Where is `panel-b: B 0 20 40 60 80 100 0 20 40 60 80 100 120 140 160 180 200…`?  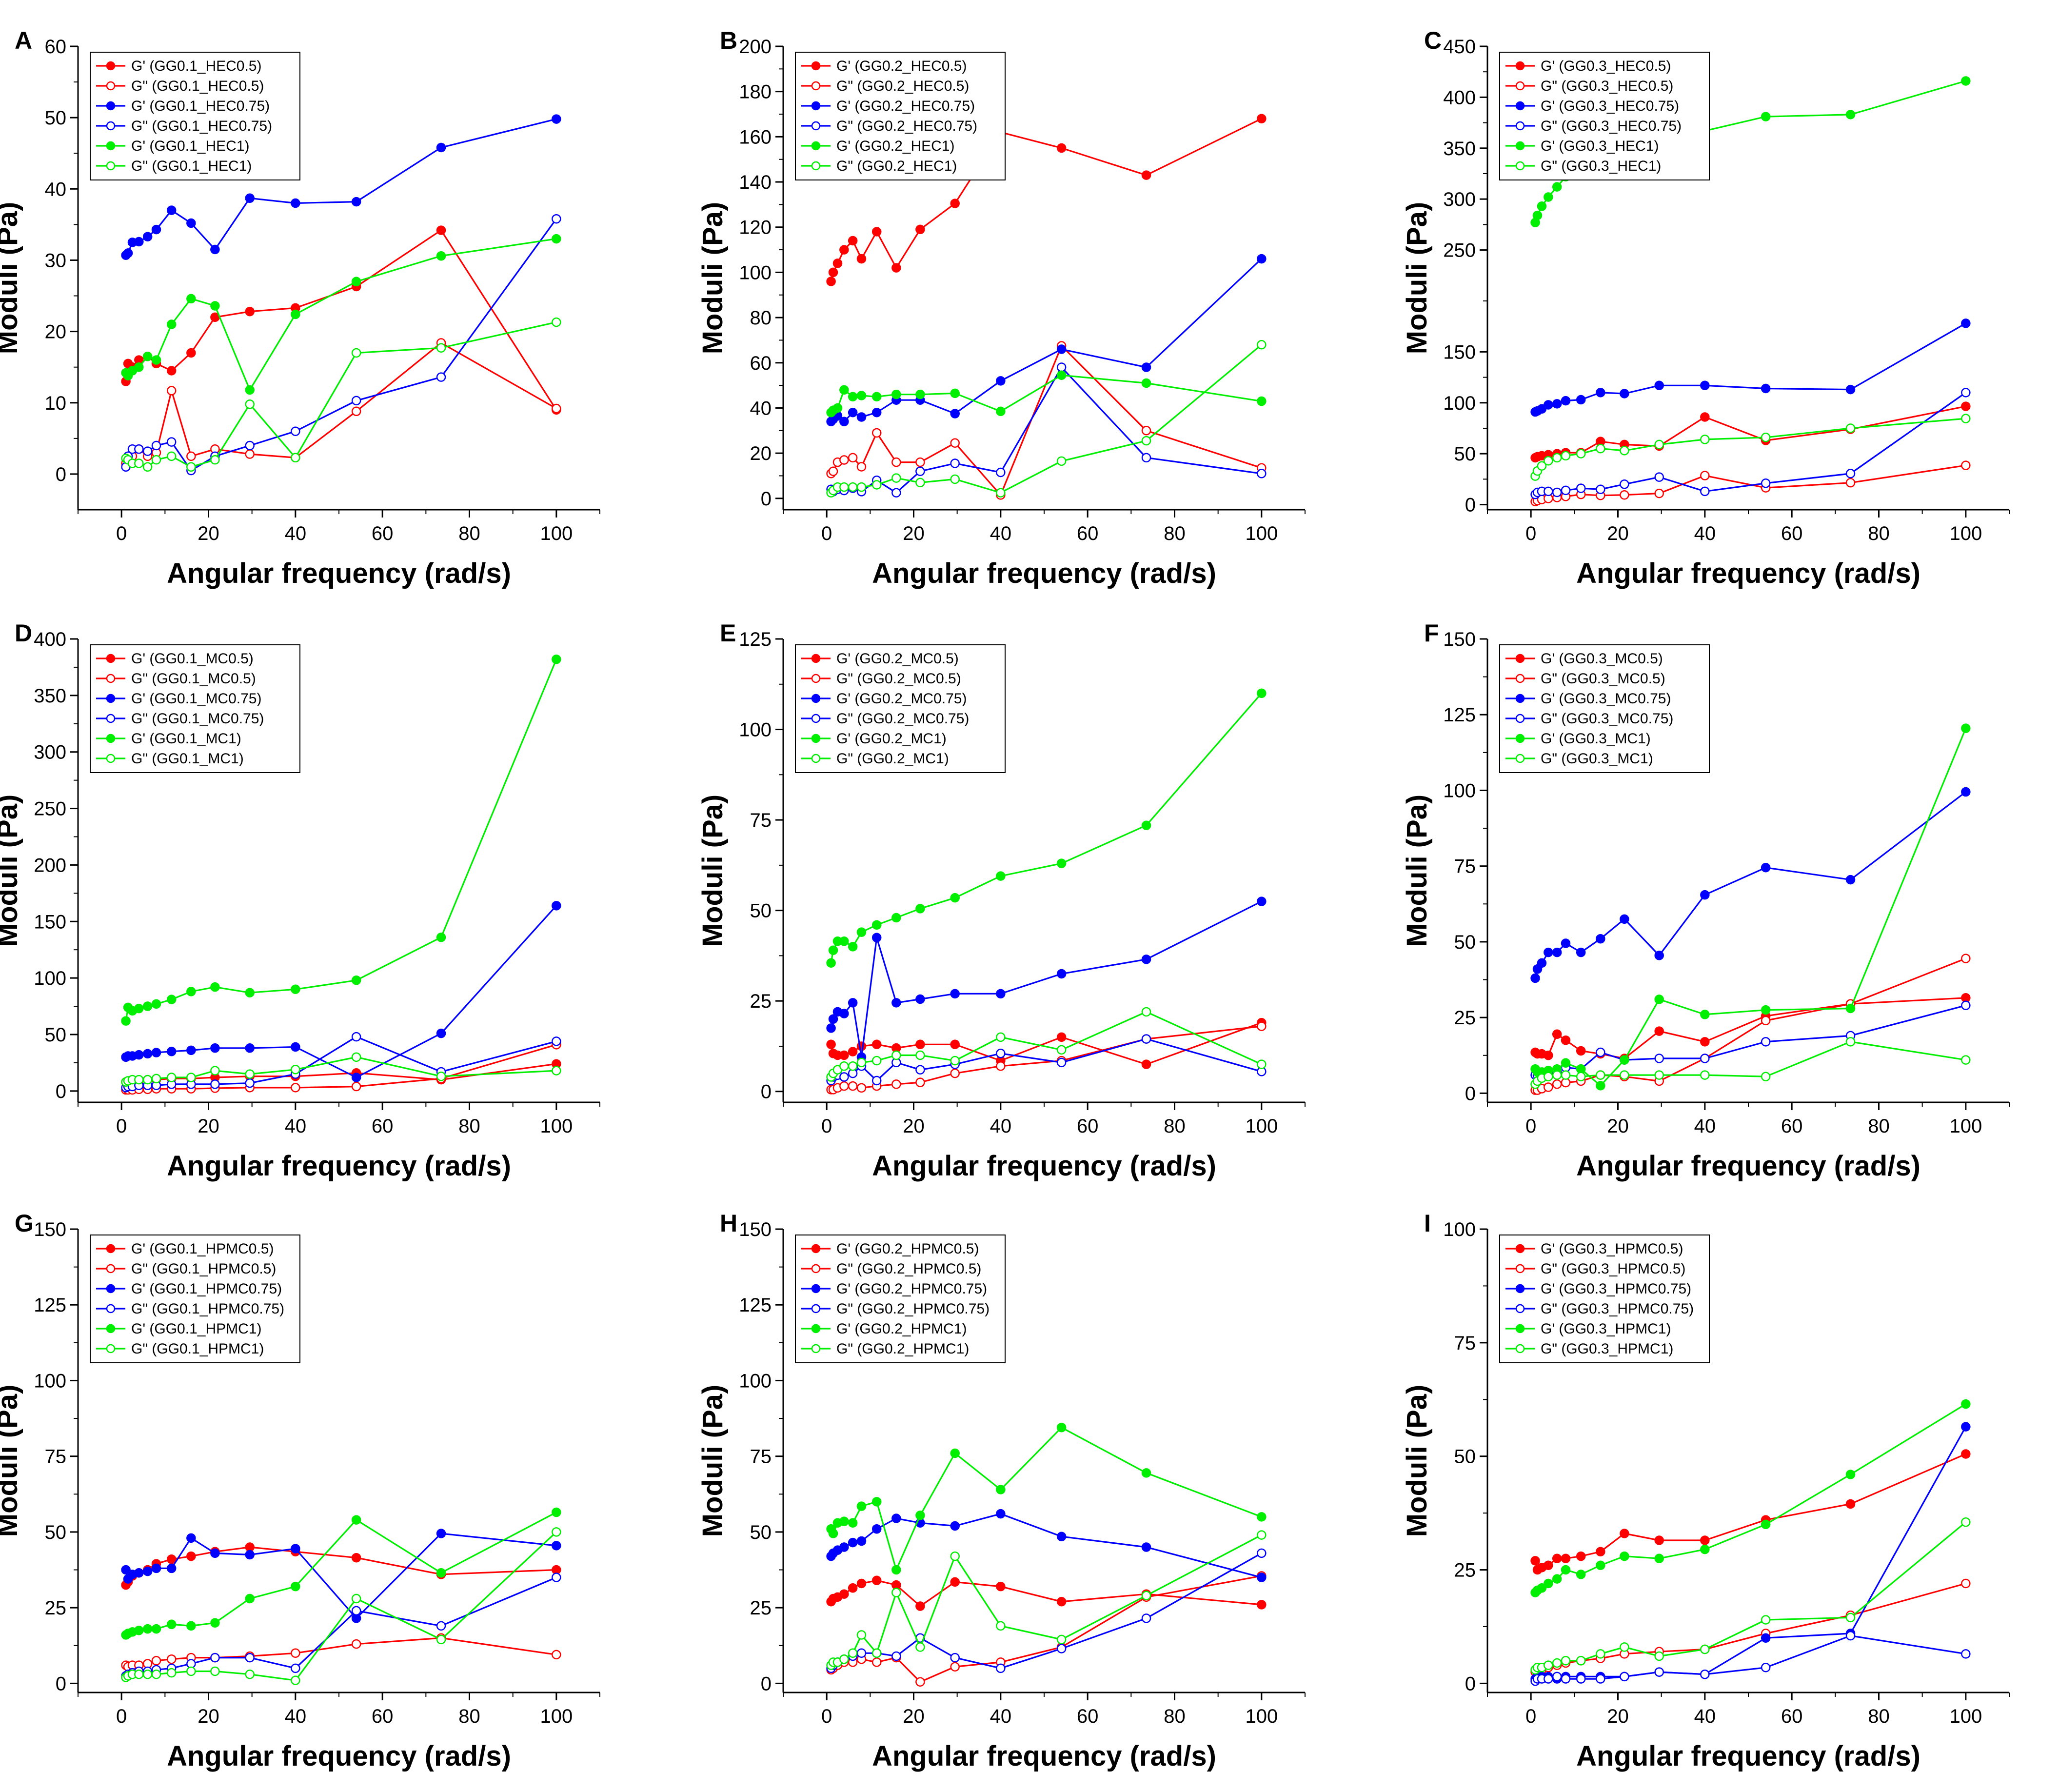
panel-b: B 0 20 40 60 80 100 0 20 40 60 80 100 120 140 160 180 200… is located at coordinates (1001, 308).